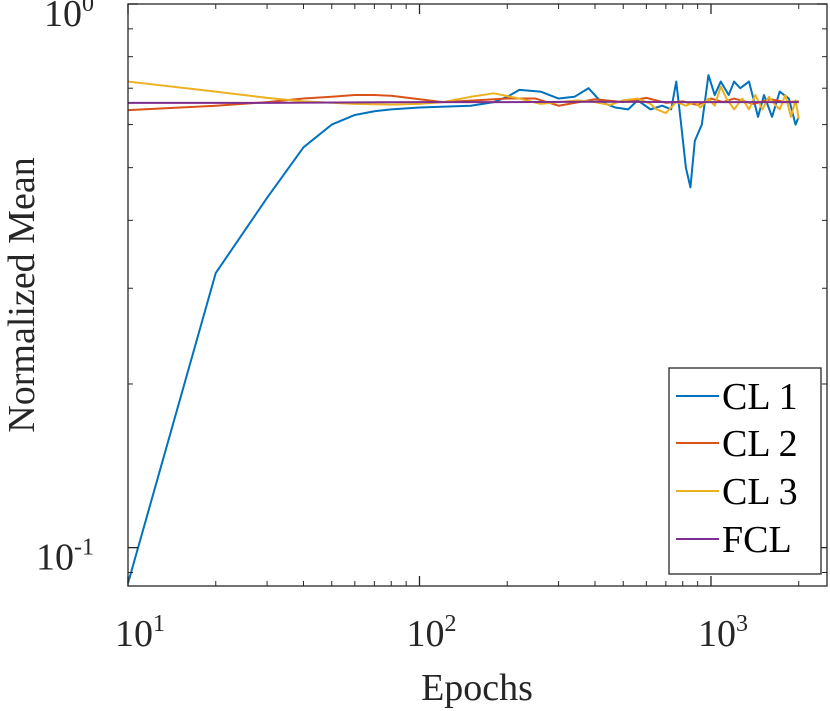  Describe the element at coordinates (757, 540) in the screenshot. I see `legend-label-fcl: FCL` at that location.